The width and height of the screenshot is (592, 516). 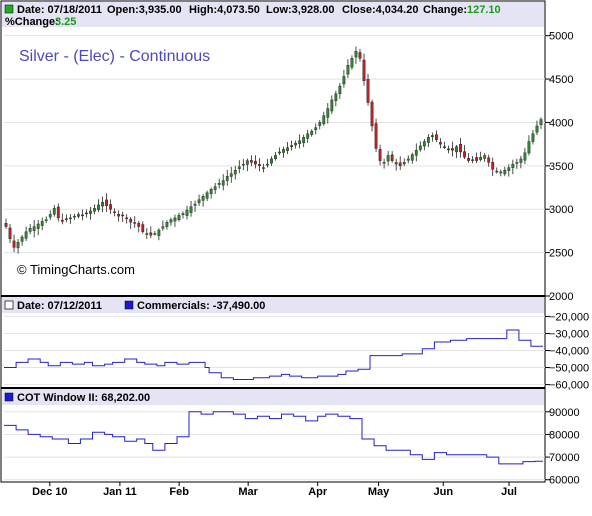 I want to click on price-tick-label: 2000, so click(x=561, y=297).